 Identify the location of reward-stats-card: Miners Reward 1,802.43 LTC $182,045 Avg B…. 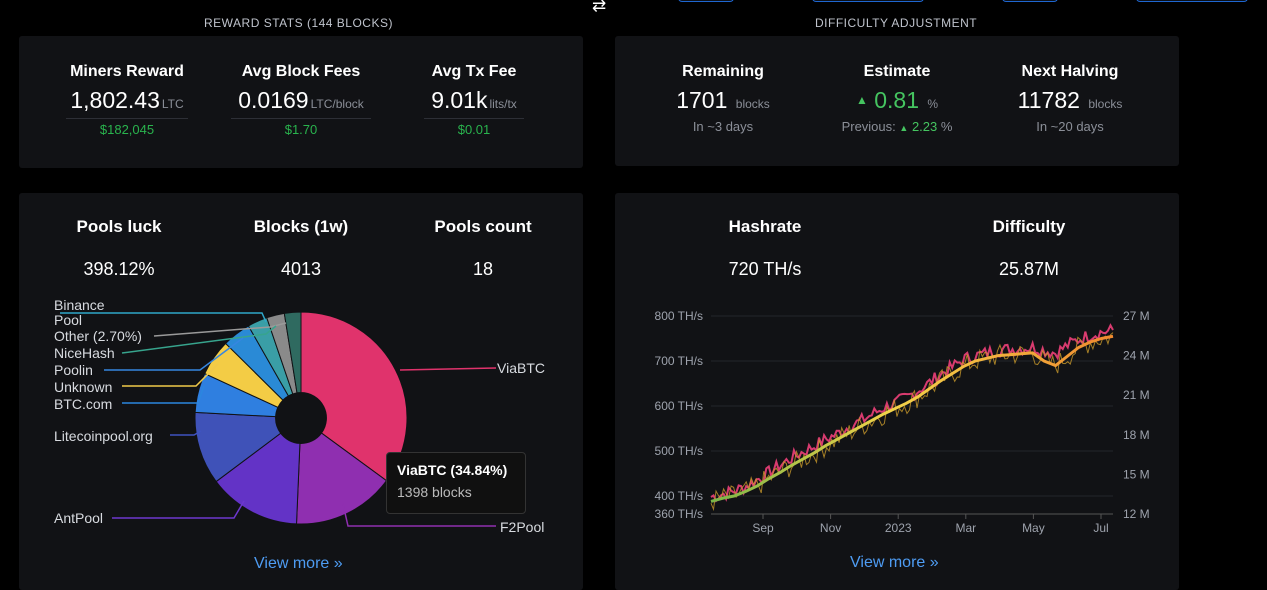
(301, 102).